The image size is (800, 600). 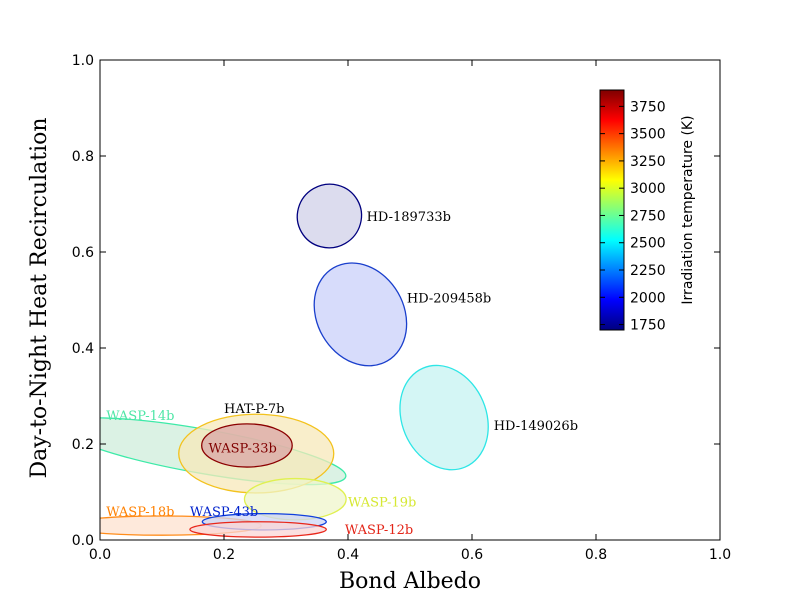 What do you see at coordinates (83, 61) in the screenshot?
I see `y-tick-label: 1.0` at bounding box center [83, 61].